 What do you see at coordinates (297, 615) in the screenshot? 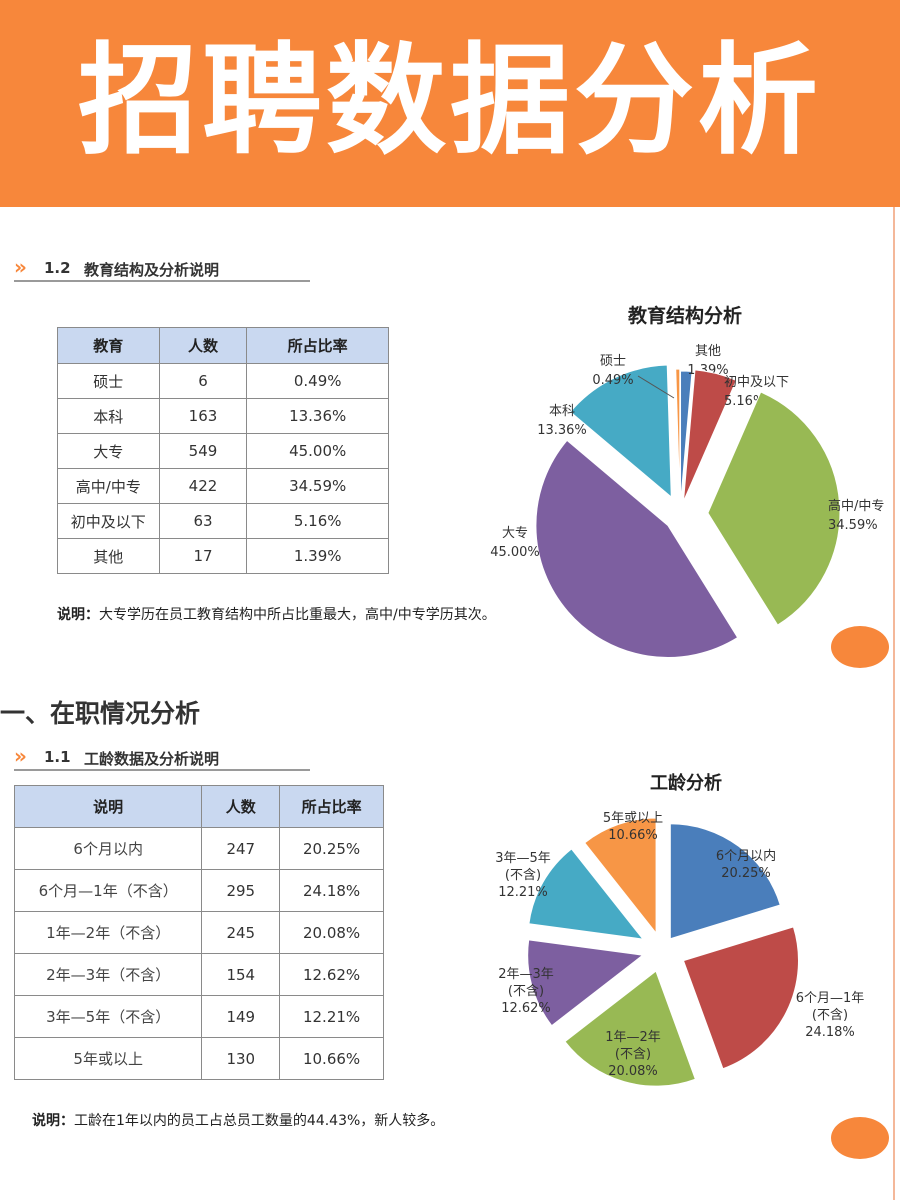
I see `note-text: 大专学历在员工教育结构中所占比重最大，高中/中专学历其次。` at bounding box center [297, 615].